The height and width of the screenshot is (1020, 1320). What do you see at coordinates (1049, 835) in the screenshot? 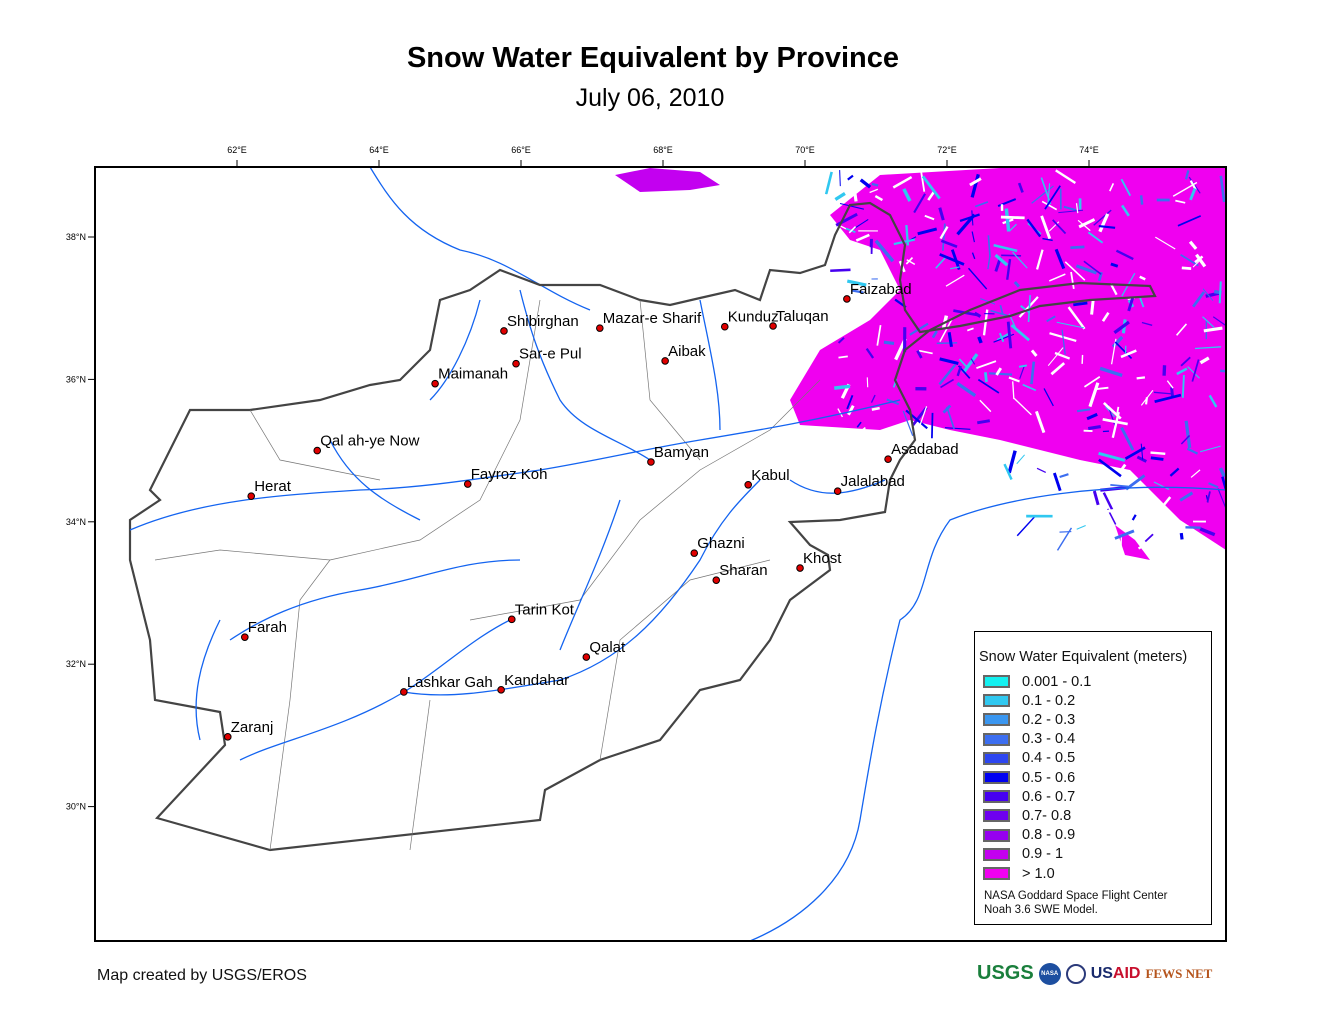
I see `legend-label: 0.8 - 0.9` at bounding box center [1049, 835].